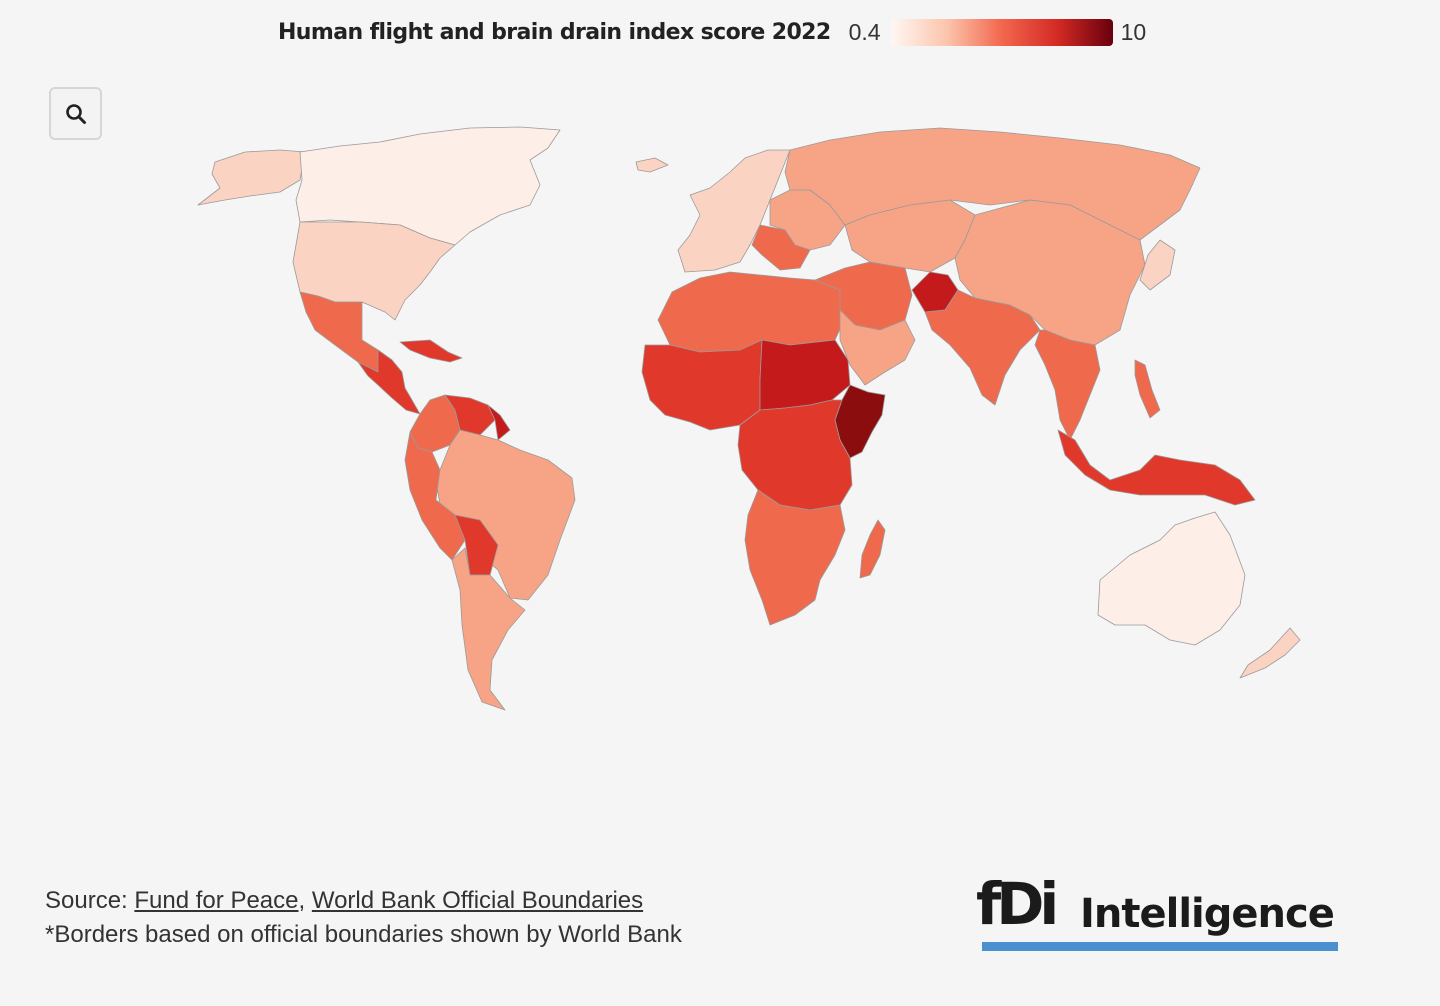 This screenshot has width=1440, height=1006. Describe the element at coordinates (499, 422) in the screenshot. I see `region-guyana` at that location.